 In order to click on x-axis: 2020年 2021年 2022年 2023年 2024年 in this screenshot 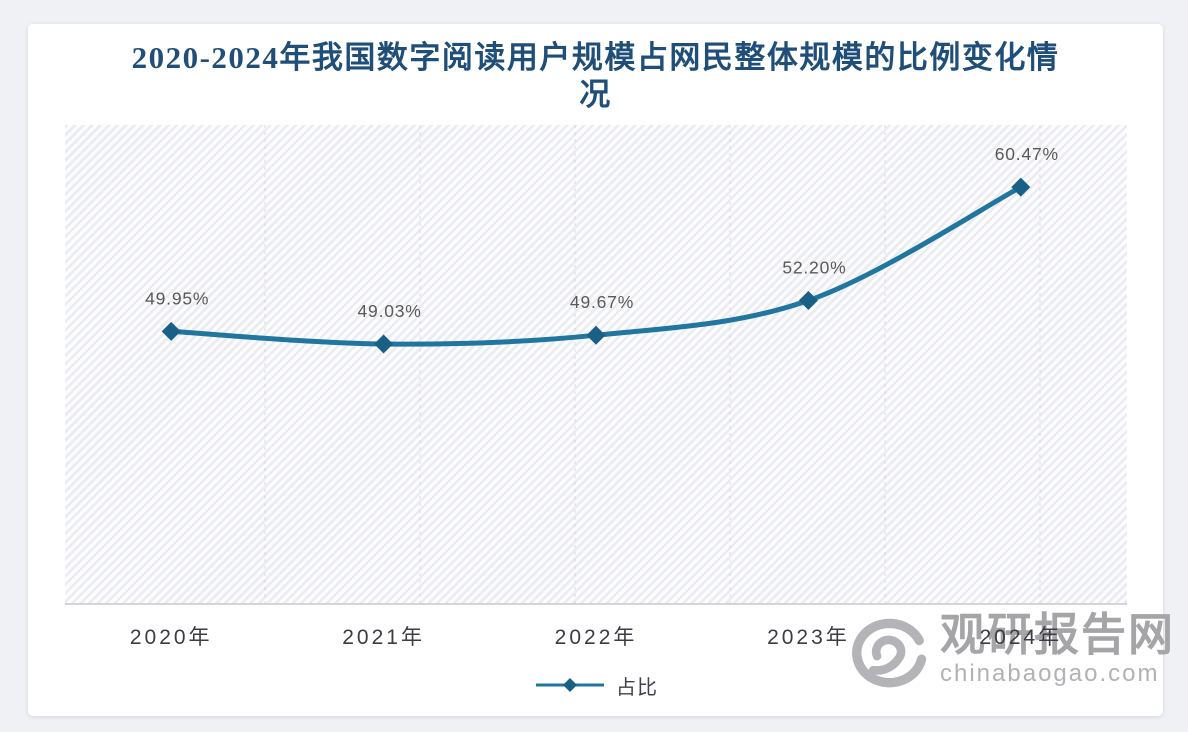, I will do `click(596, 638)`.